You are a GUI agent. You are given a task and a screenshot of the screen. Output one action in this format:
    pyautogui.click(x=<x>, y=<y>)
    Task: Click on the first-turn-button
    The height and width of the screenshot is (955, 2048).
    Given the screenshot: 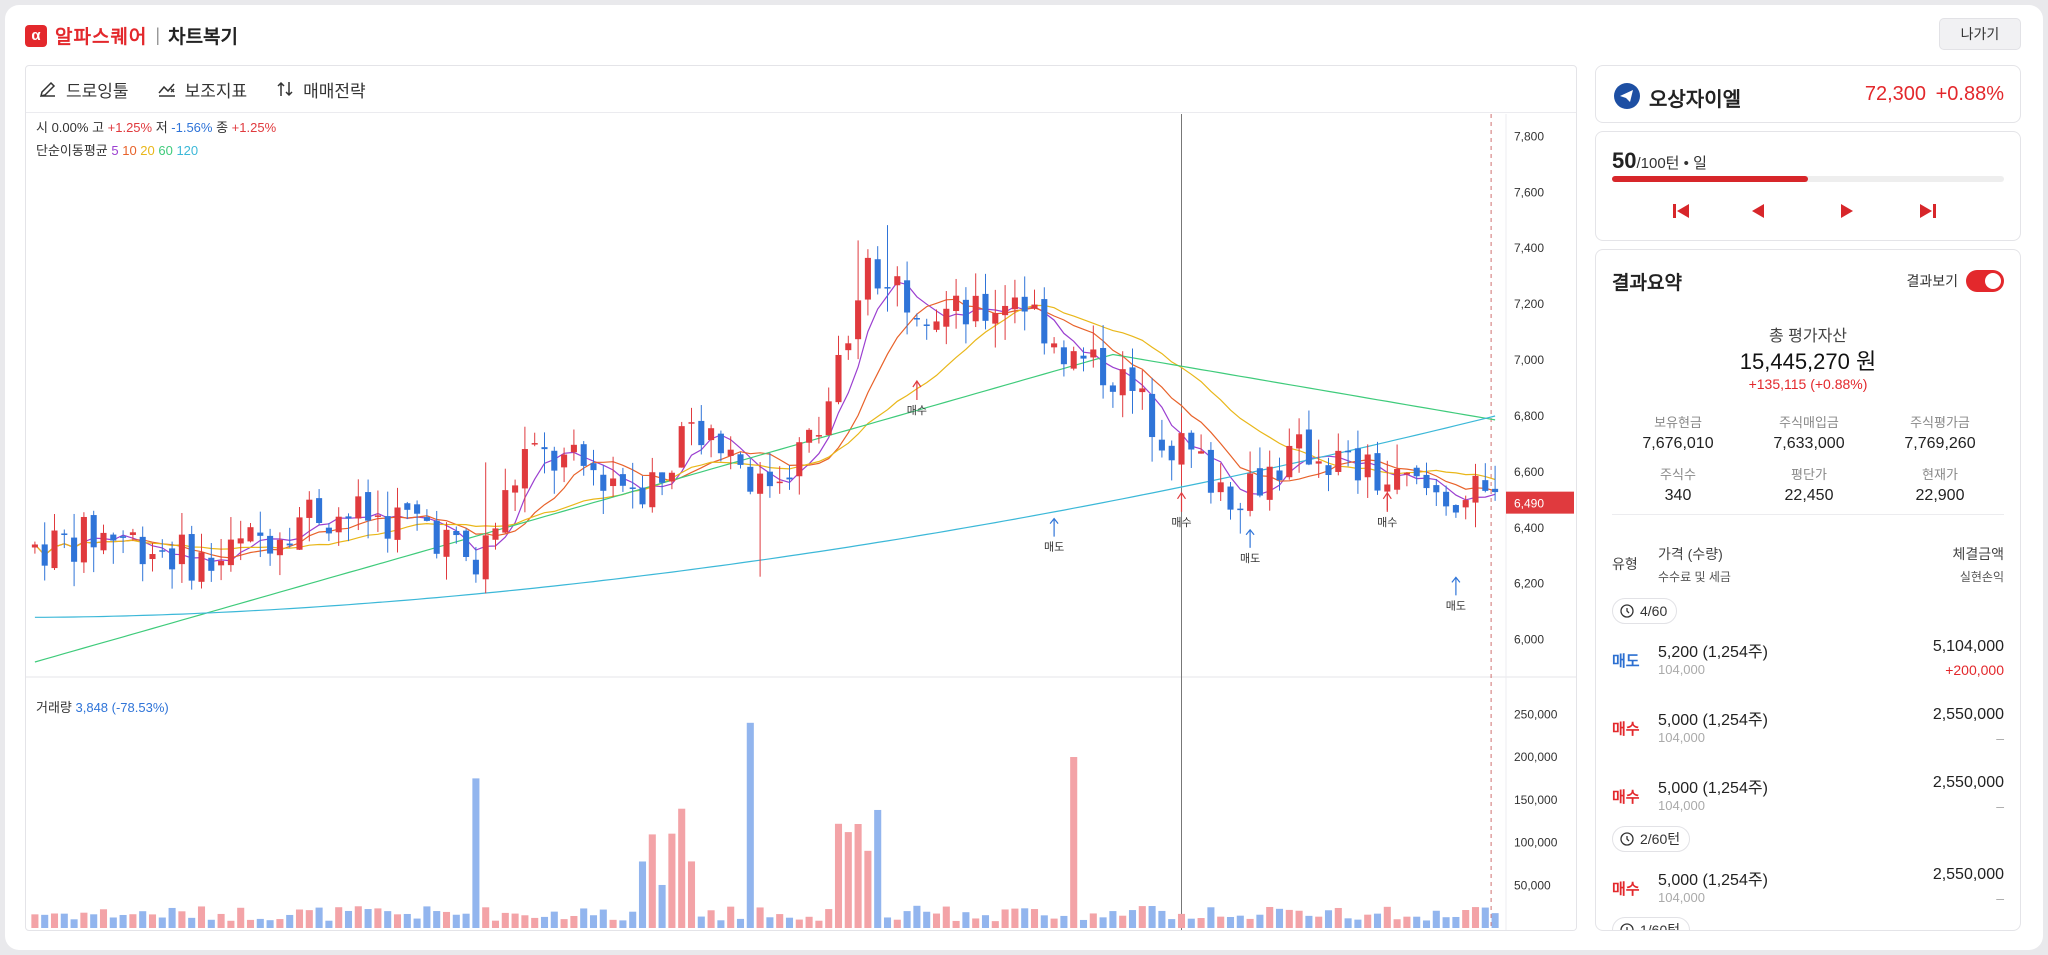 What is the action you would take?
    pyautogui.click(x=1681, y=211)
    